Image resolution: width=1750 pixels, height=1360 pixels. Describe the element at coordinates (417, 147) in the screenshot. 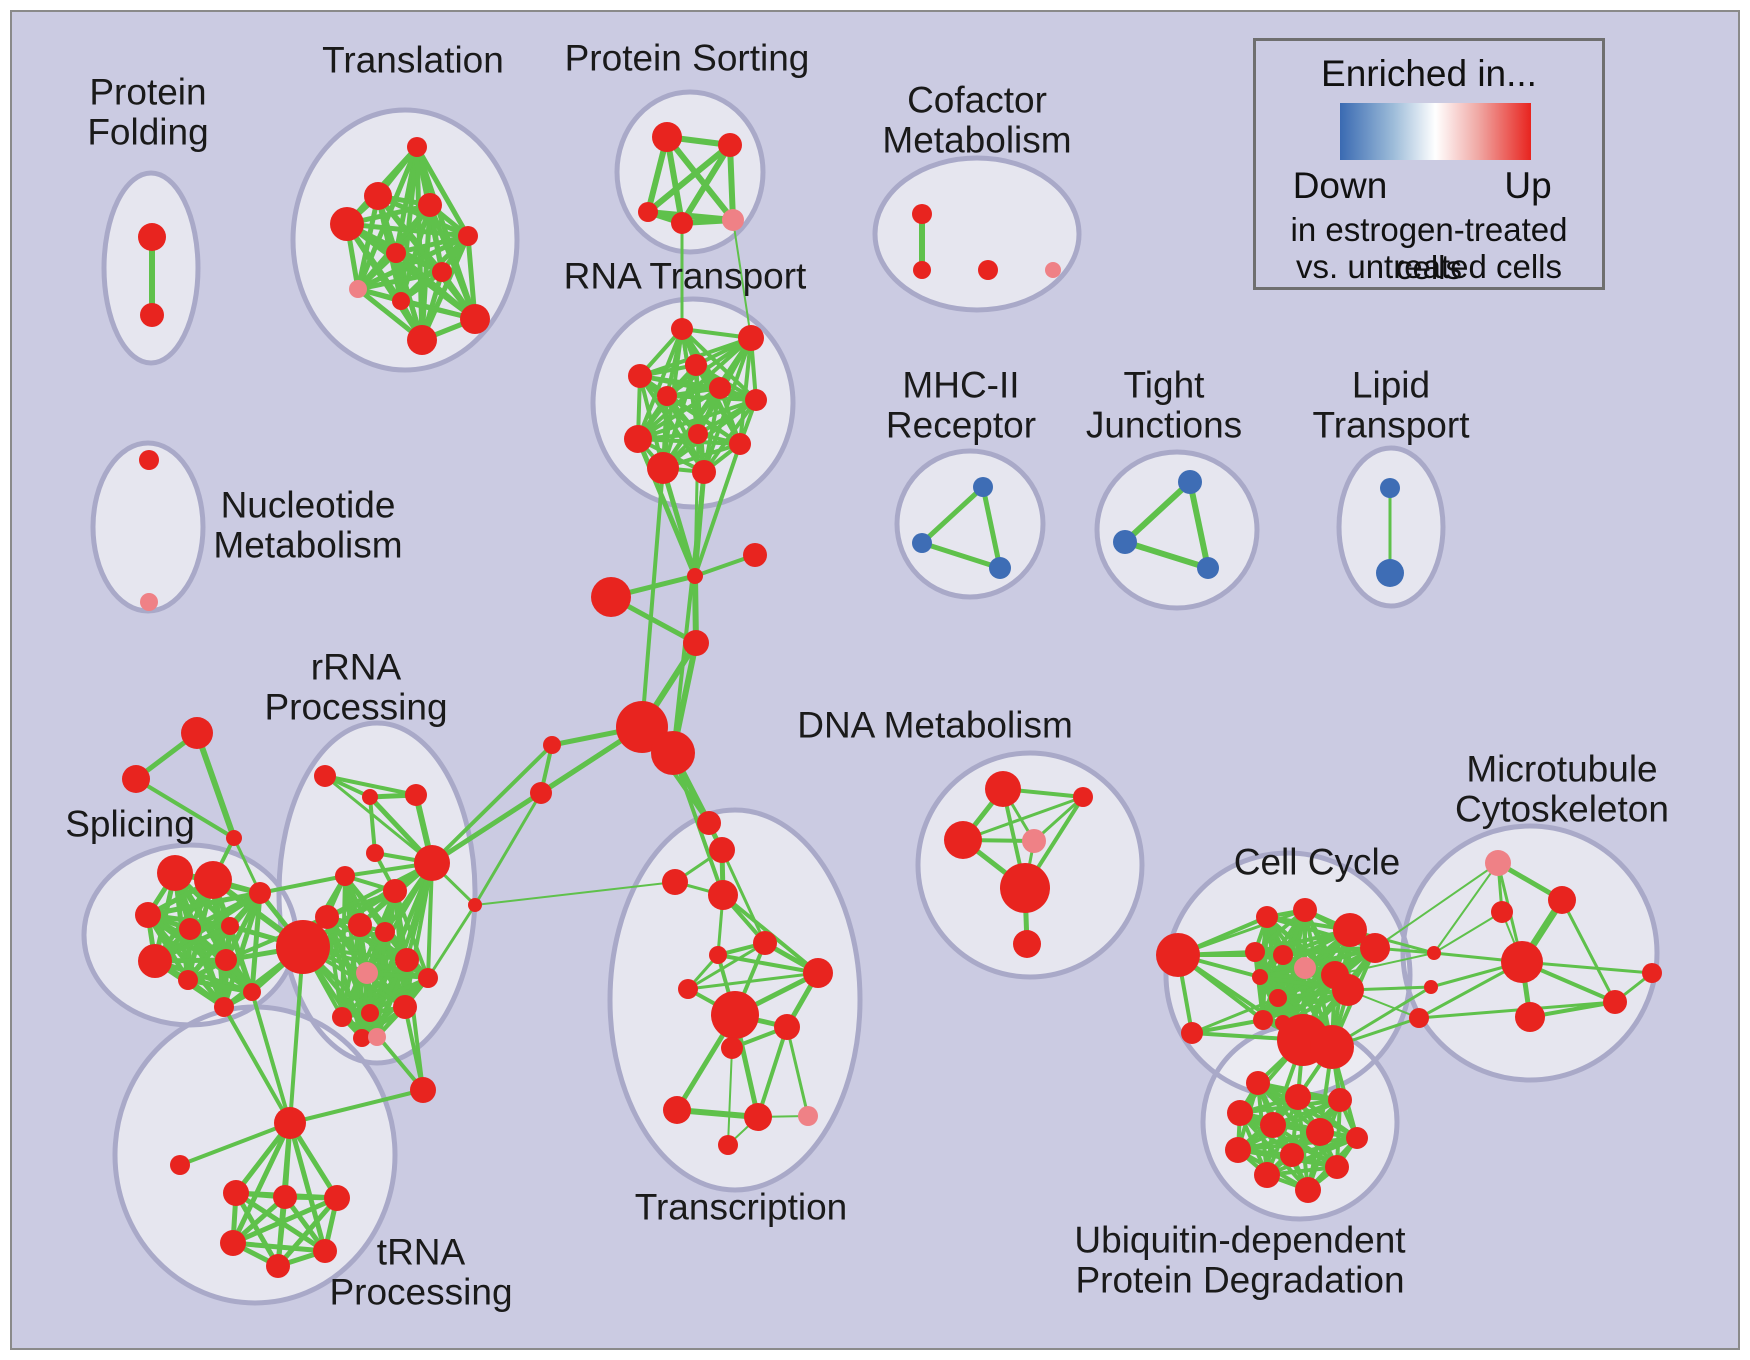

I see `node-t1` at that location.